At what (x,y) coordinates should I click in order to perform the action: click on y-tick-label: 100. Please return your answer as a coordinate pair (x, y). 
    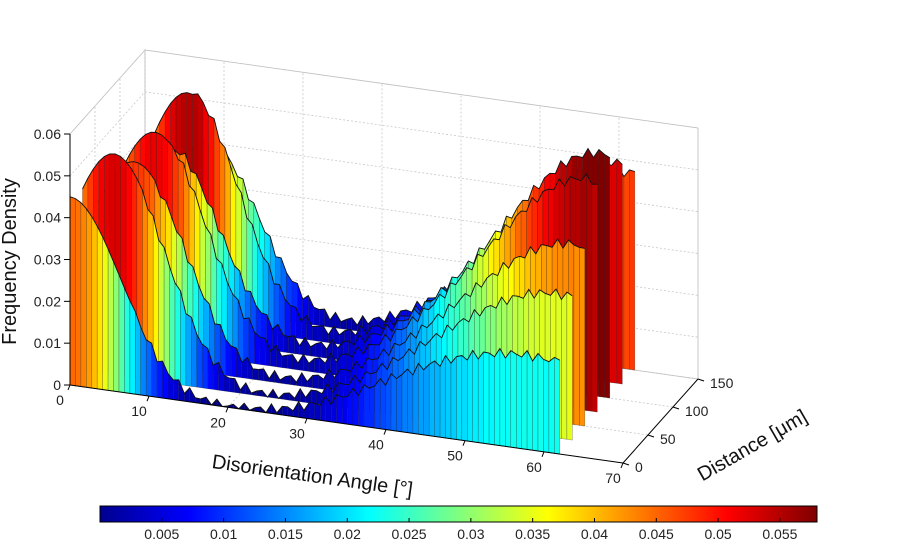
    Looking at the image, I should click on (697, 411).